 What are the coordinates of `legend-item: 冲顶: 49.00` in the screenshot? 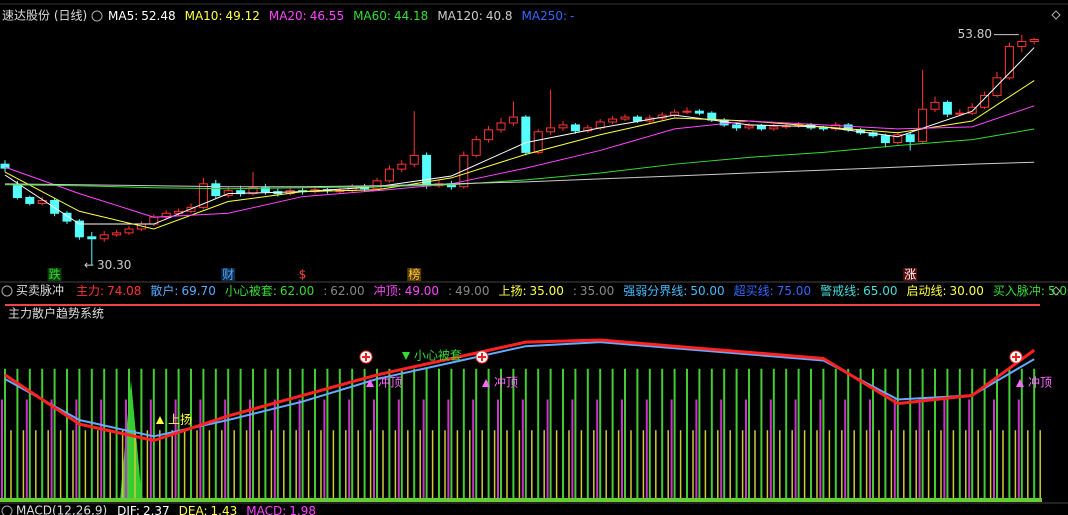 It's located at (406, 290).